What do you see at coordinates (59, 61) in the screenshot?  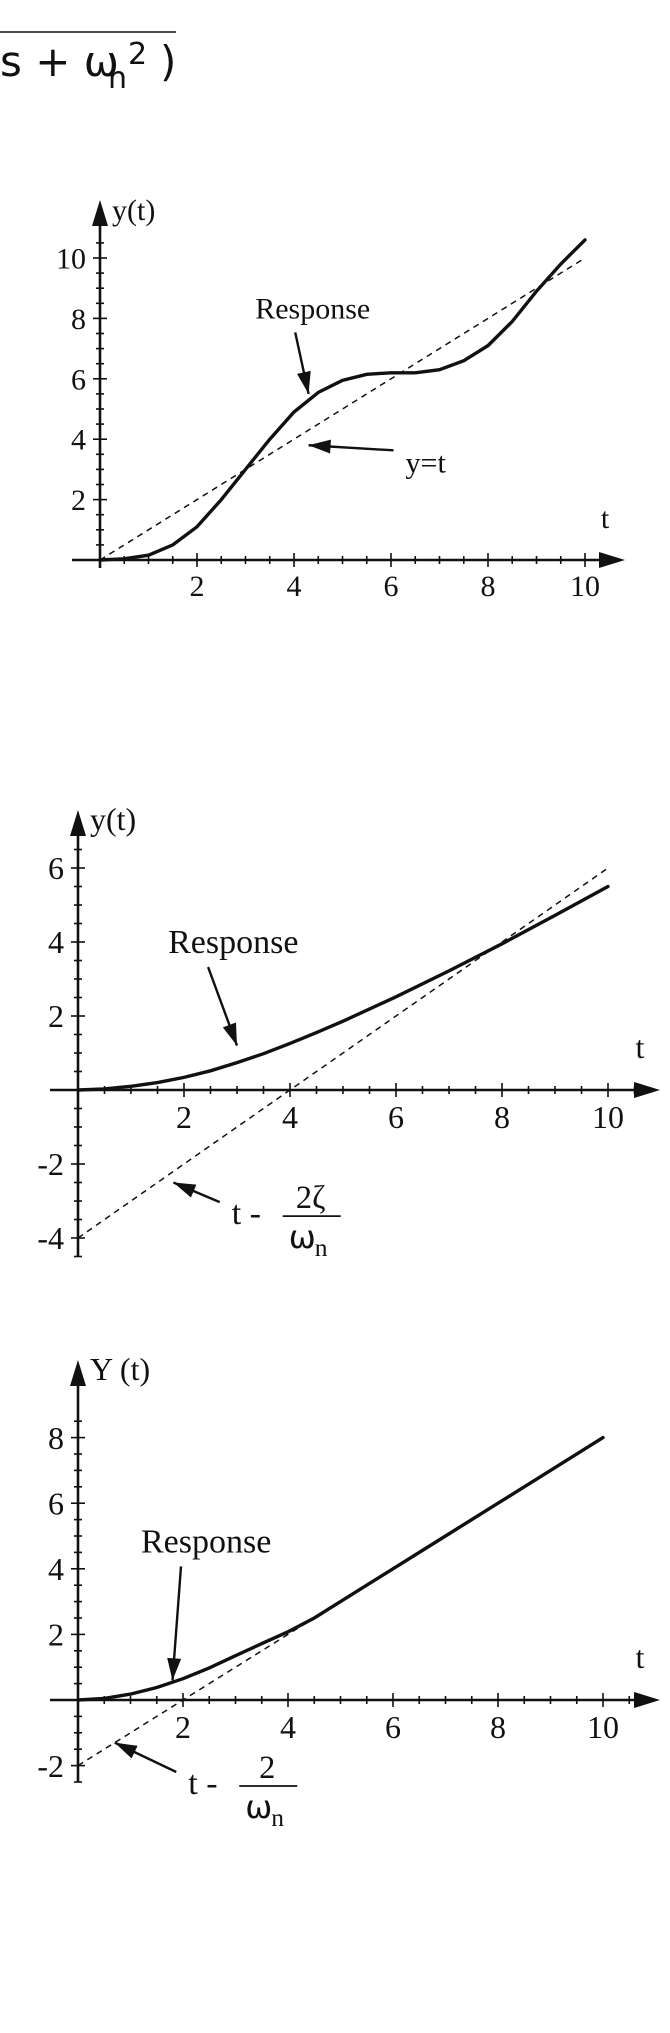 I see `formula-text: s + ω` at bounding box center [59, 61].